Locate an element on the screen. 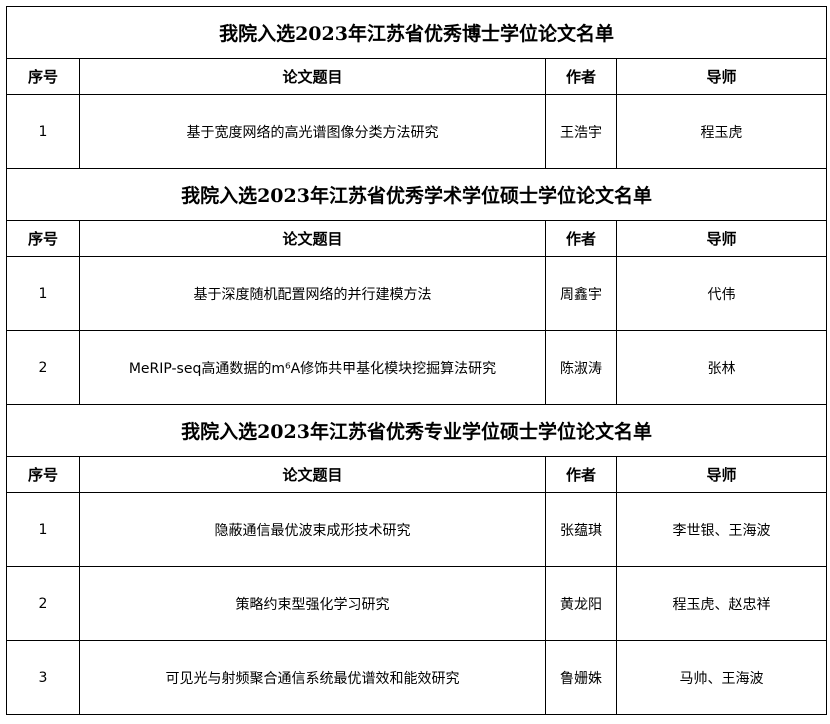 This screenshot has width=830, height=724. table-row: 2 MeRIP-seq高通数据的m⁶A修饰共甲基化模块挖掘算法研究 陈淑涛 张林 is located at coordinates (417, 367).